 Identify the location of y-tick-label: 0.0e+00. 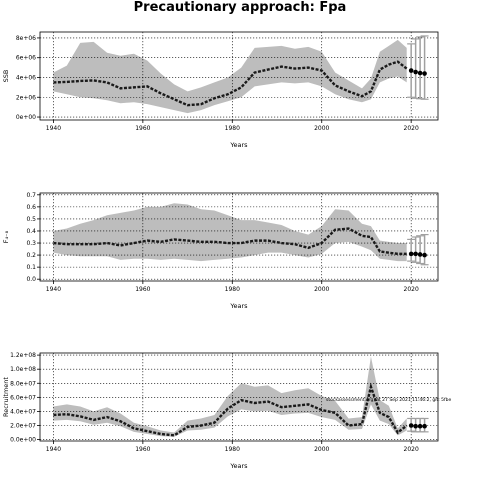
(23, 440).